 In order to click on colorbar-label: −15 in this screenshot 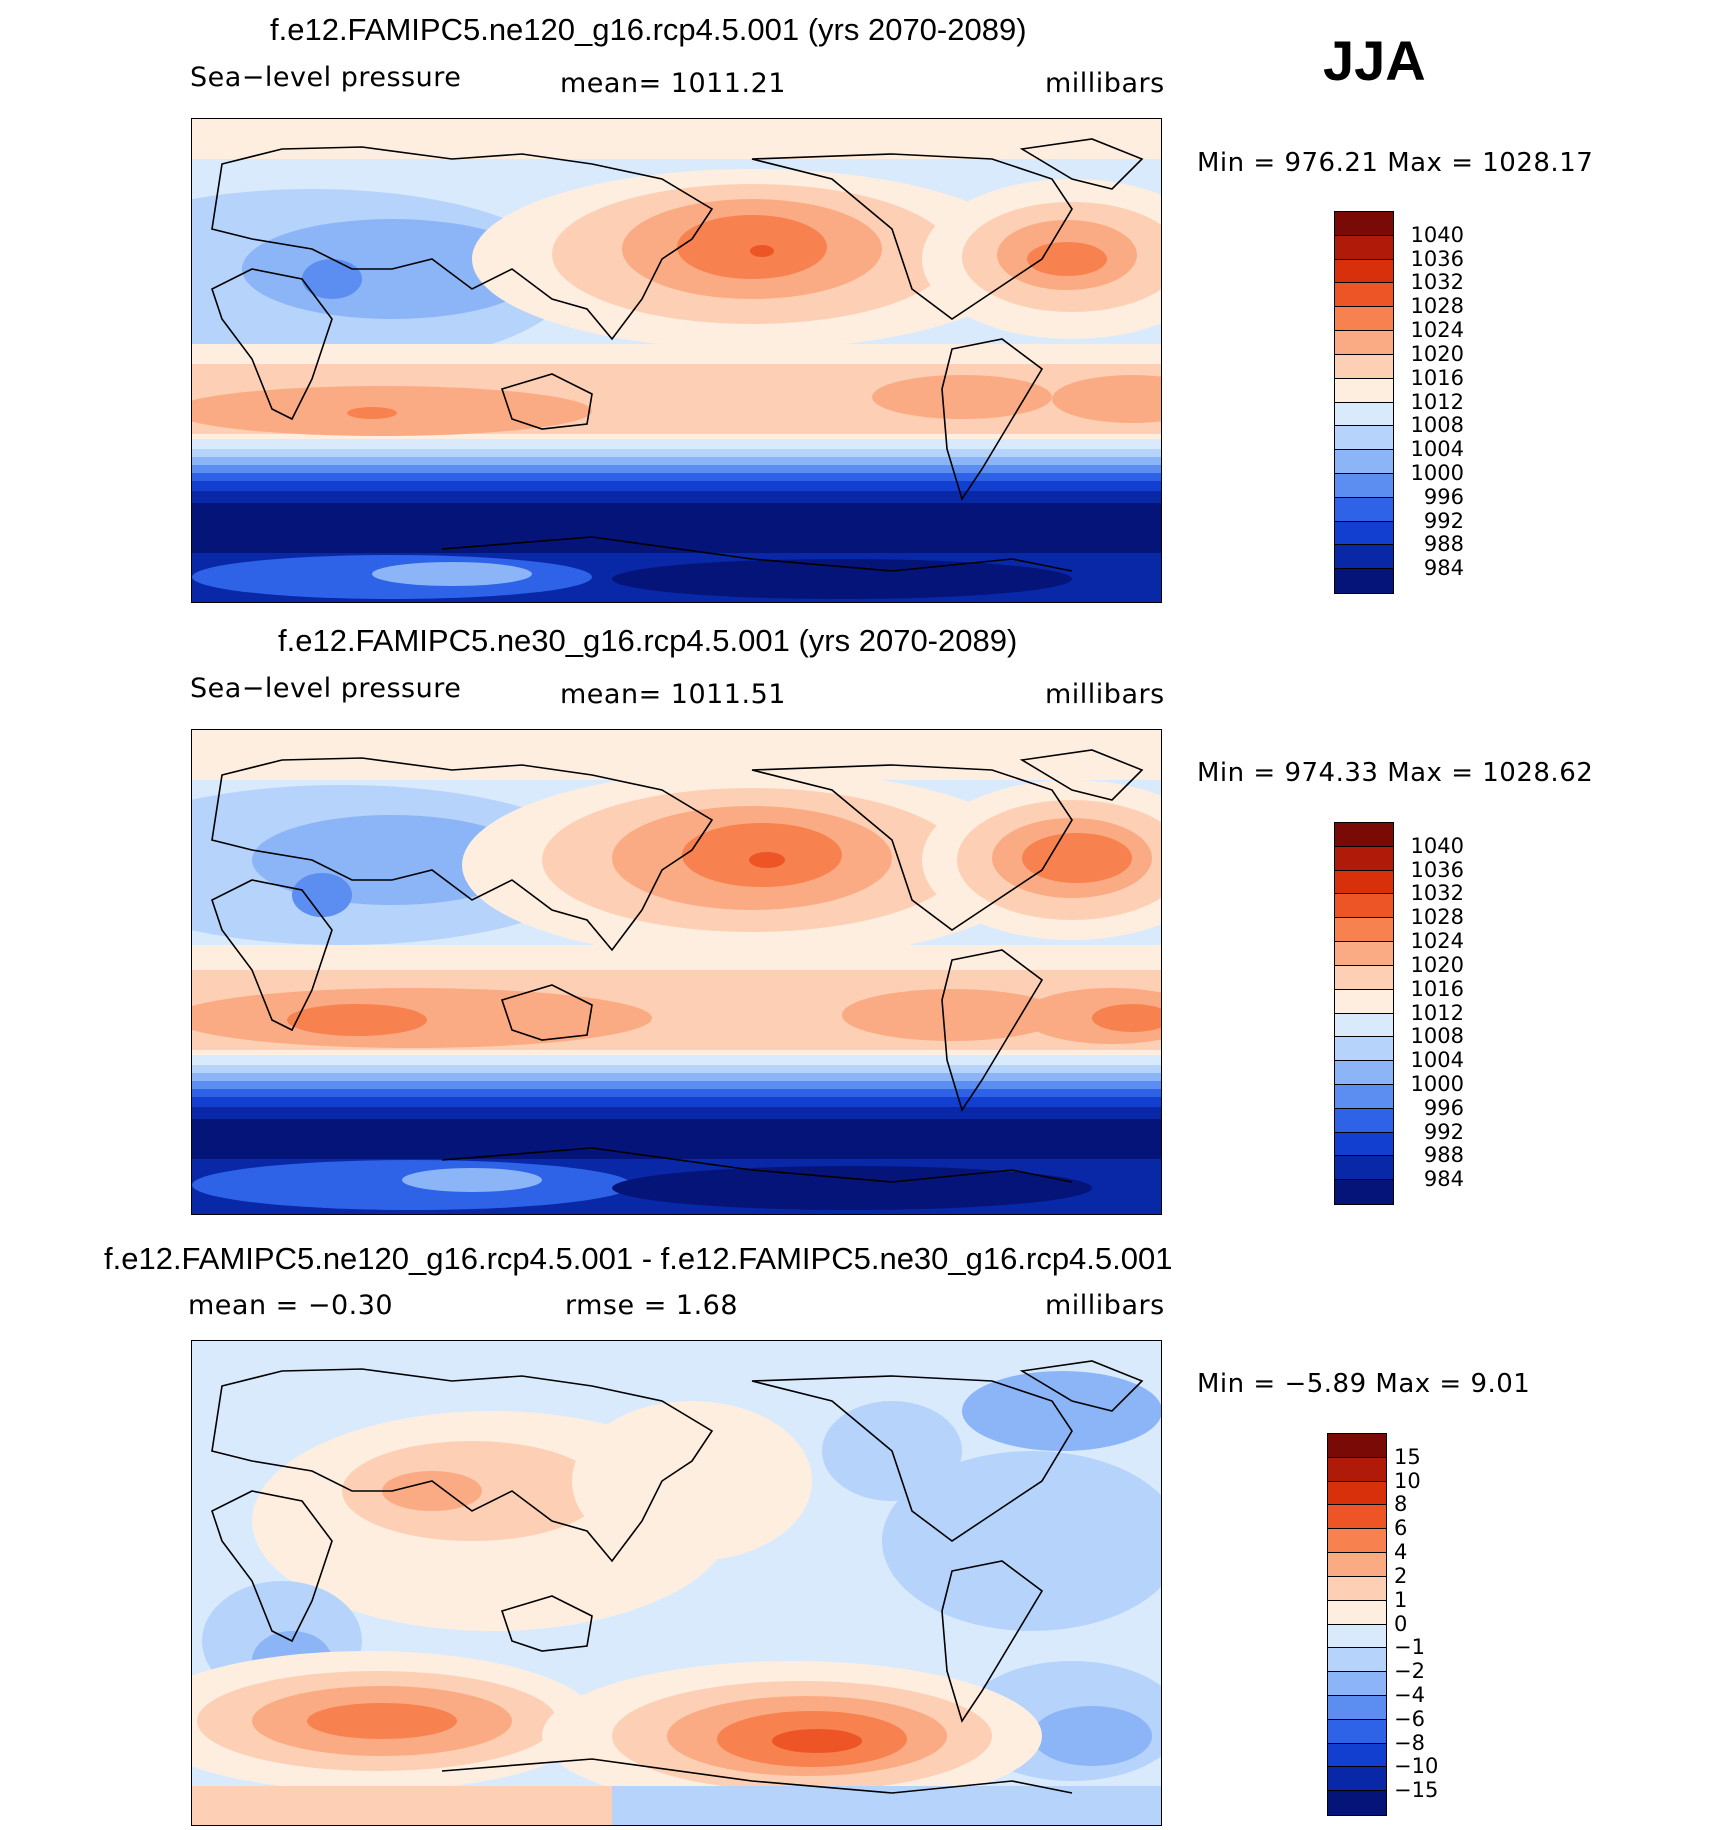, I will do `click(1416, 1790)`.